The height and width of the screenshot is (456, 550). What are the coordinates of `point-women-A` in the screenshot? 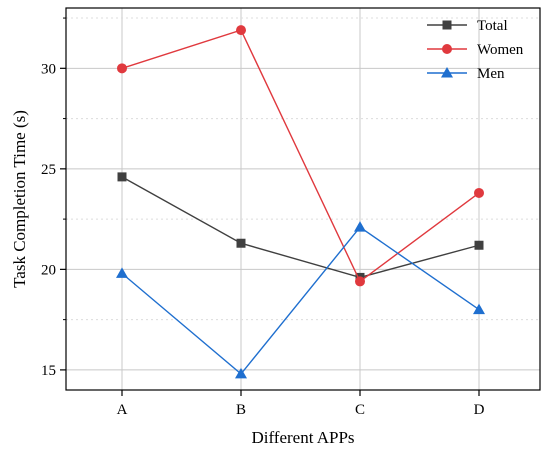 It's located at (122, 68).